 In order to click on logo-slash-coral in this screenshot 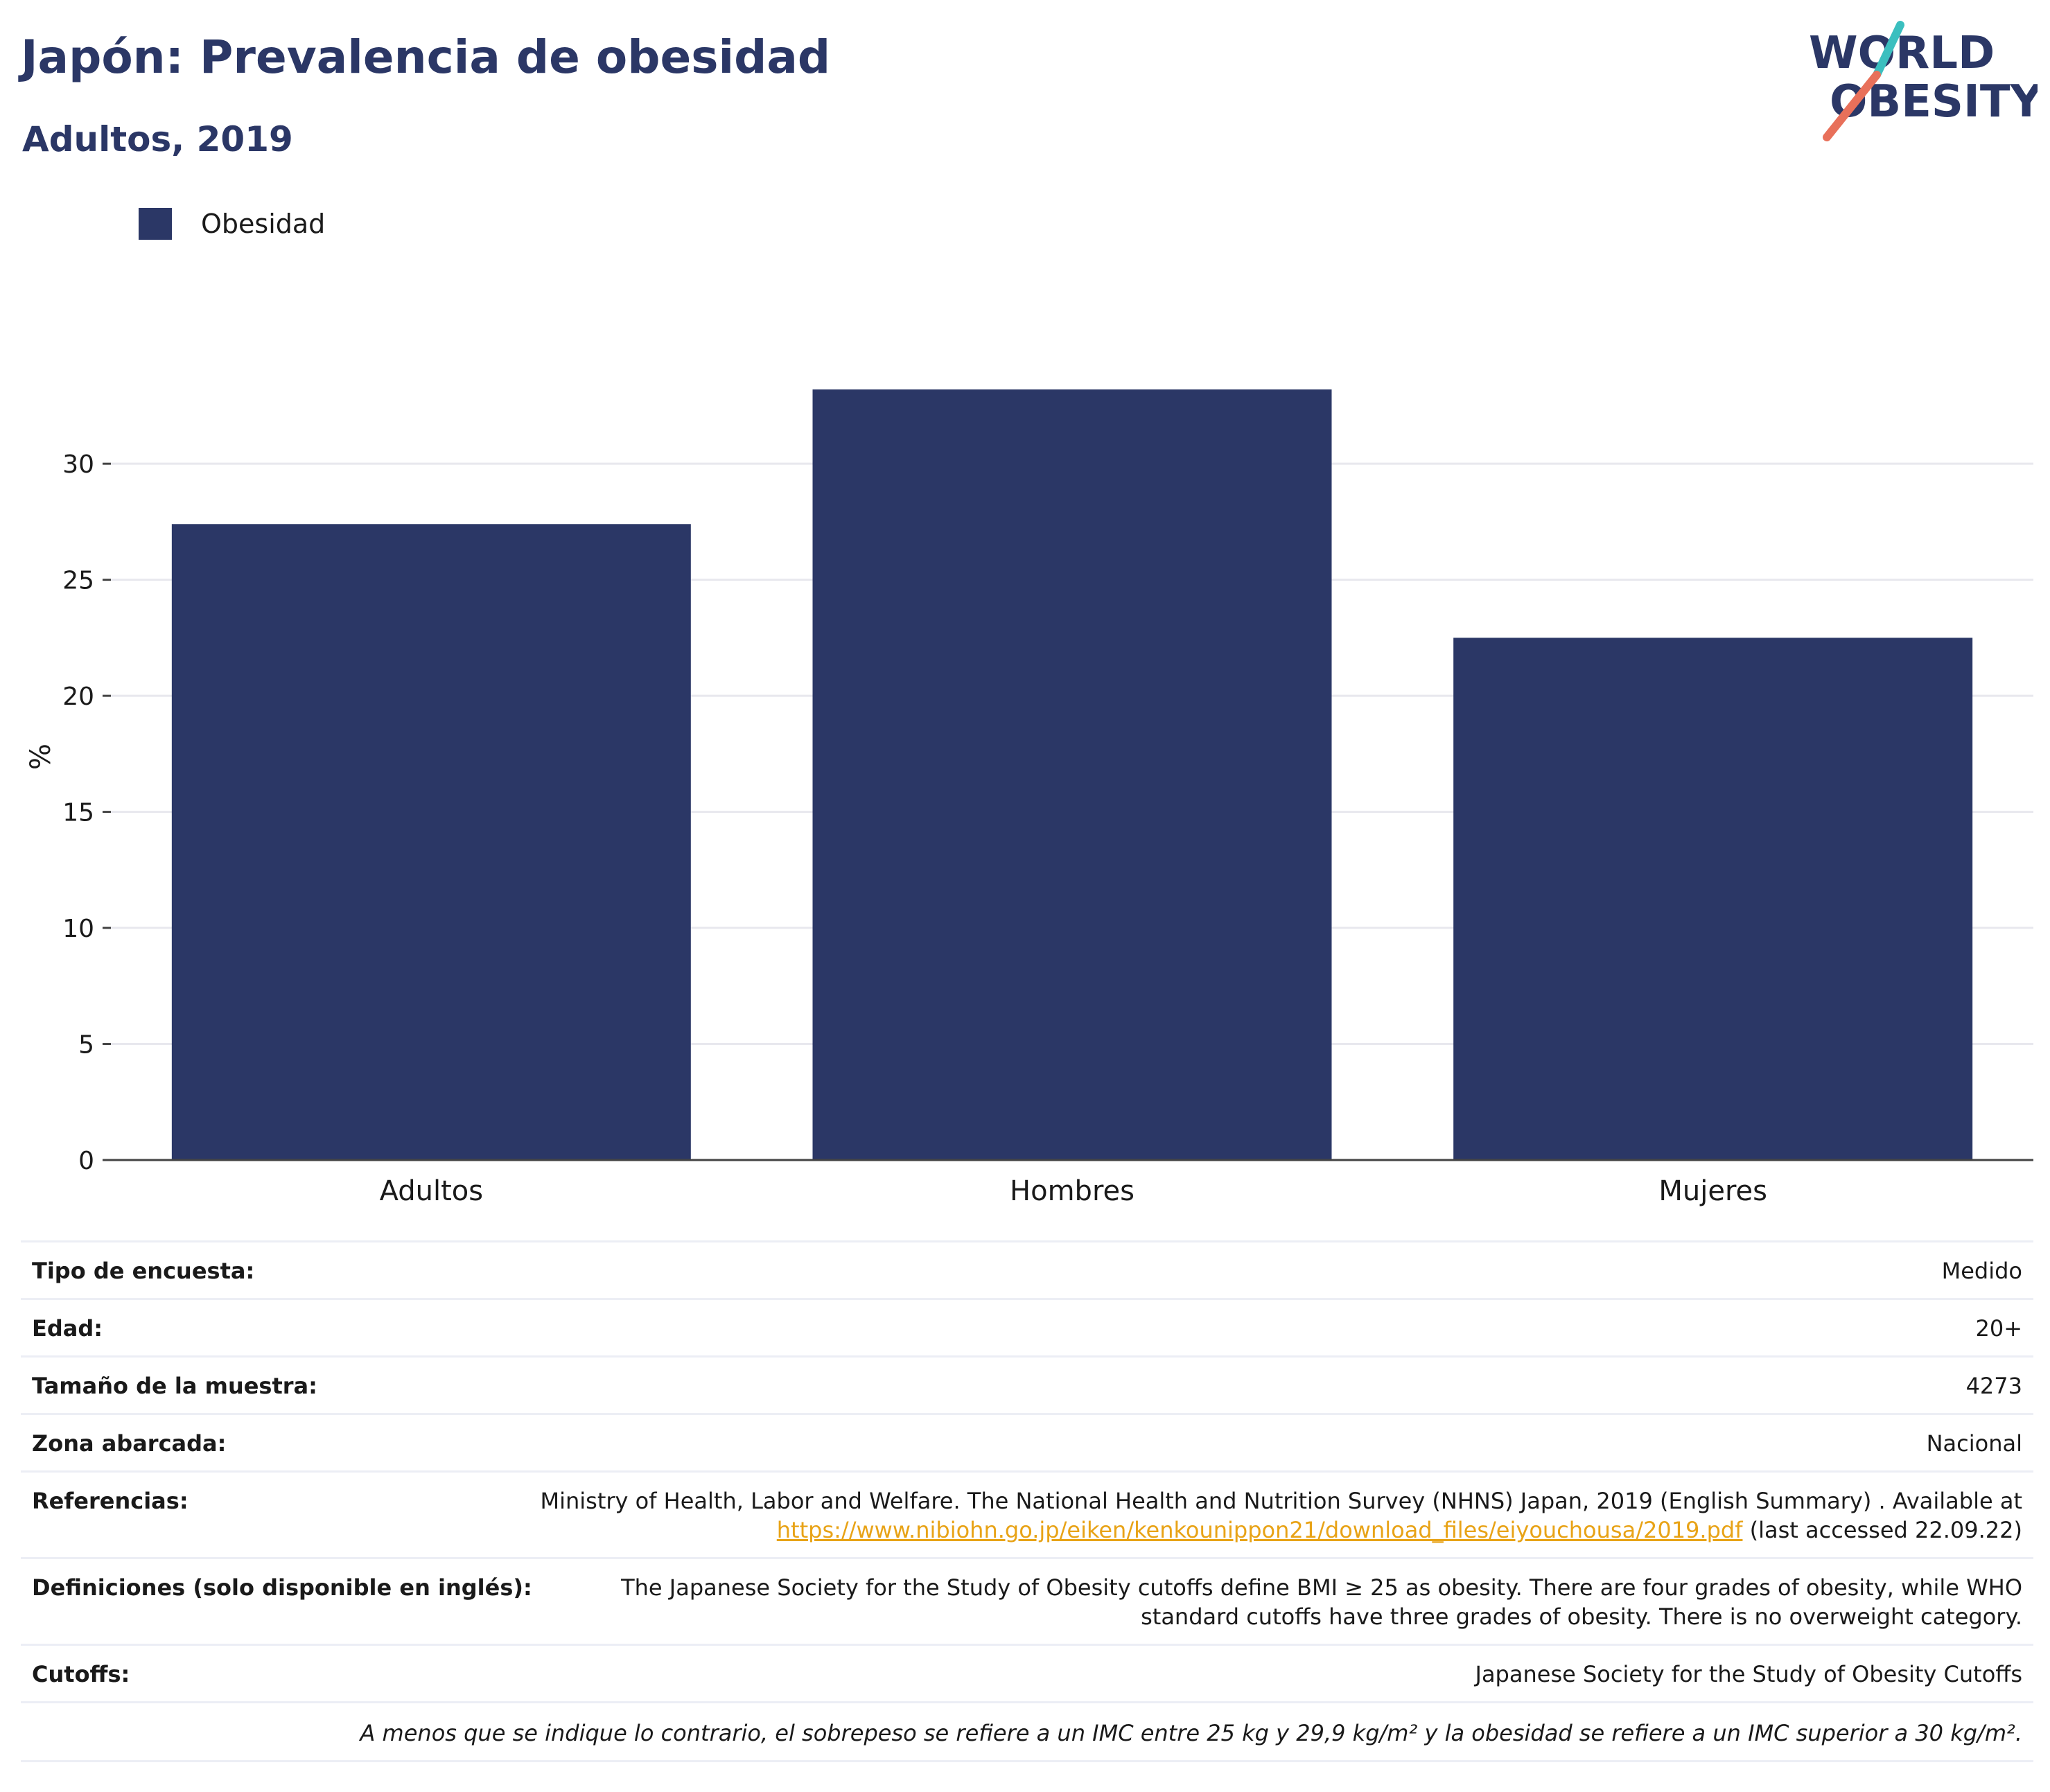, I will do `click(1852, 106)`.